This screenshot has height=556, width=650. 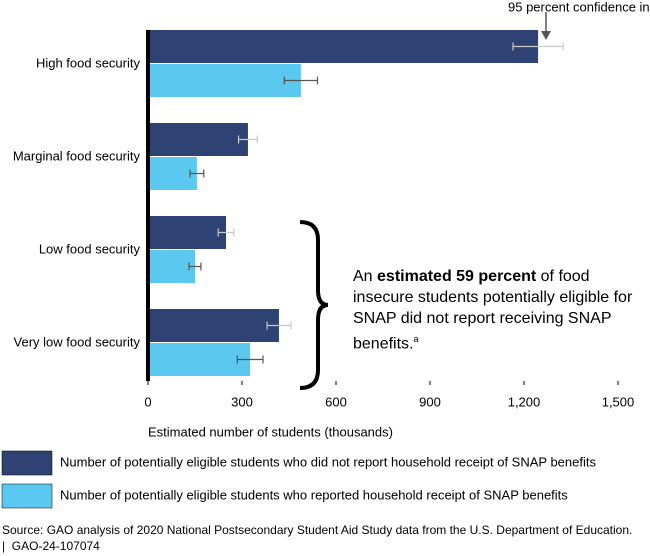 What do you see at coordinates (88, 62) in the screenshot?
I see `y-tick-label: High food security` at bounding box center [88, 62].